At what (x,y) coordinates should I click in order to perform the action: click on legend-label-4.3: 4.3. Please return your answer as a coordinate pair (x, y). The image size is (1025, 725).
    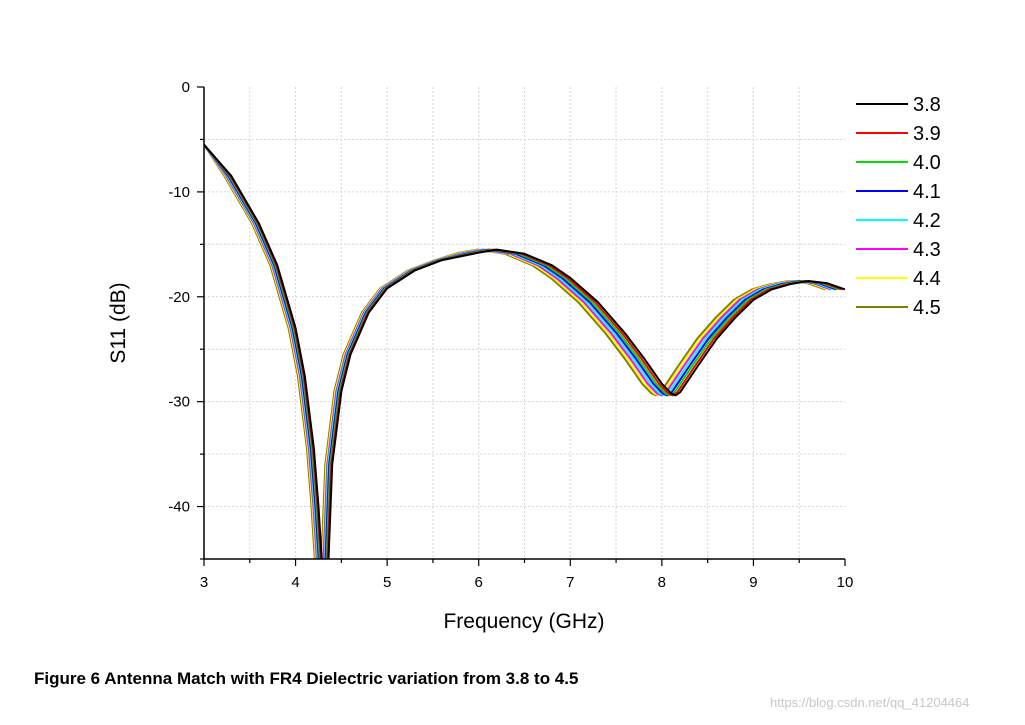
    Looking at the image, I should click on (927, 250).